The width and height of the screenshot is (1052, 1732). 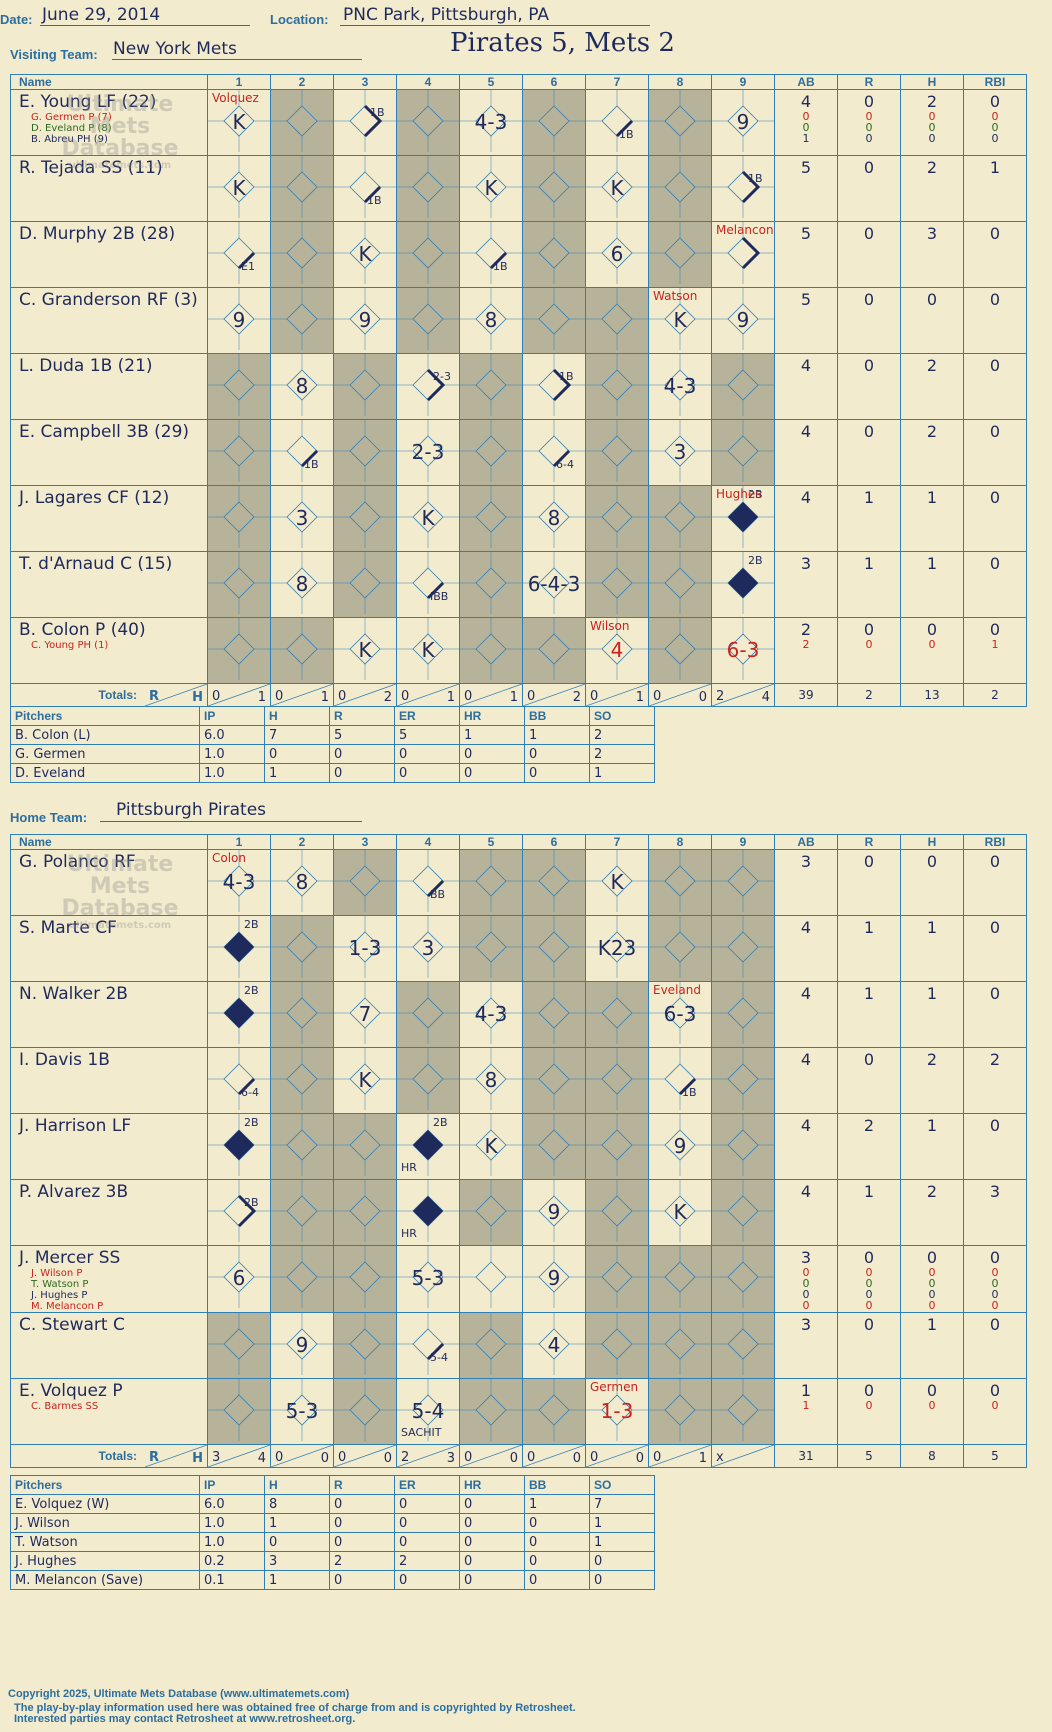 What do you see at coordinates (995, 1212) in the screenshot?
I see `batter-stat-rbi: 3` at bounding box center [995, 1212].